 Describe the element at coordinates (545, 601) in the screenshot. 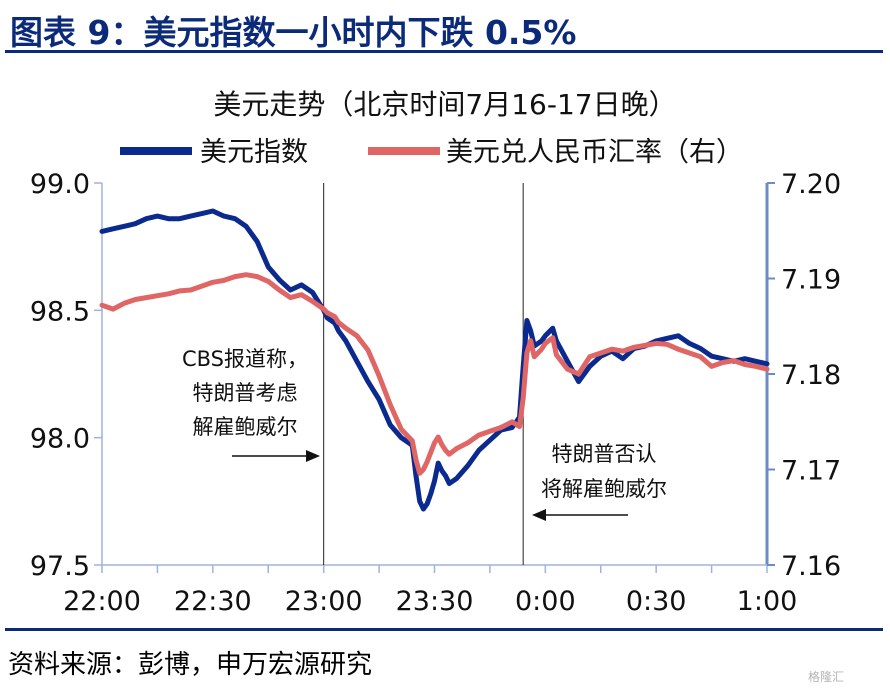

I see `x-tick-label: 0:00` at that location.